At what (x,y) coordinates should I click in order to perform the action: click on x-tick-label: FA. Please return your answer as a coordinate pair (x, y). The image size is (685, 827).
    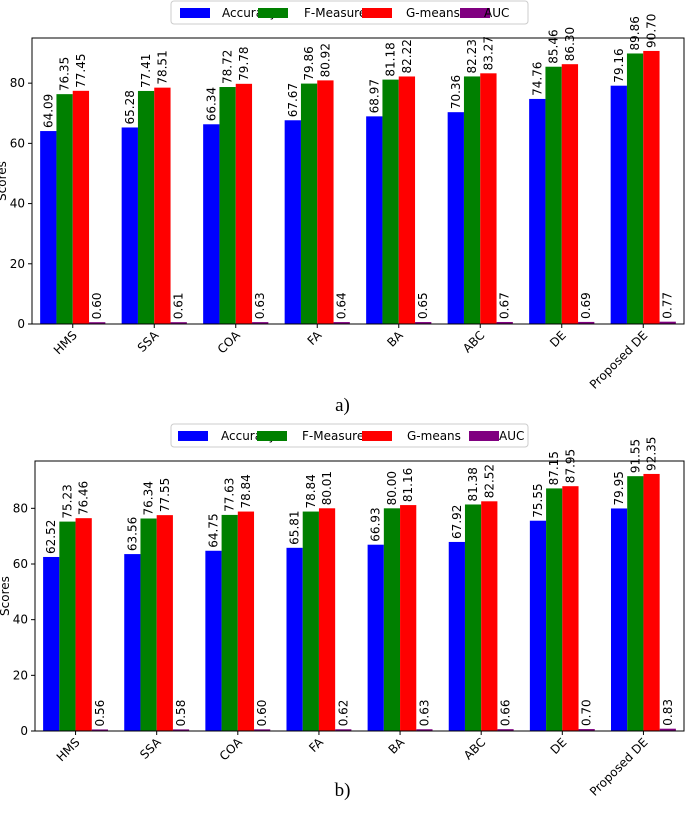
    Looking at the image, I should click on (316, 745).